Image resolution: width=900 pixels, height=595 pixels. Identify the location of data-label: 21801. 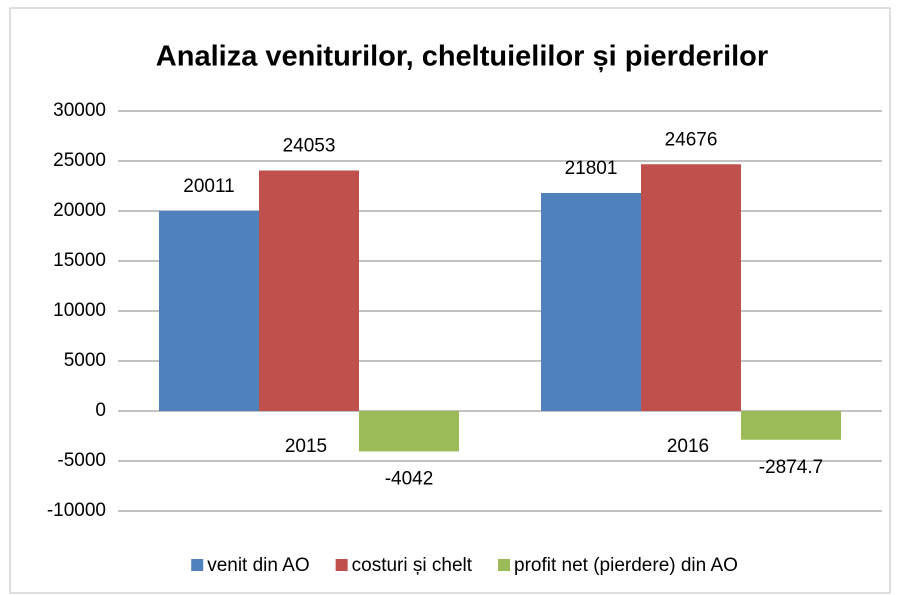
(591, 168).